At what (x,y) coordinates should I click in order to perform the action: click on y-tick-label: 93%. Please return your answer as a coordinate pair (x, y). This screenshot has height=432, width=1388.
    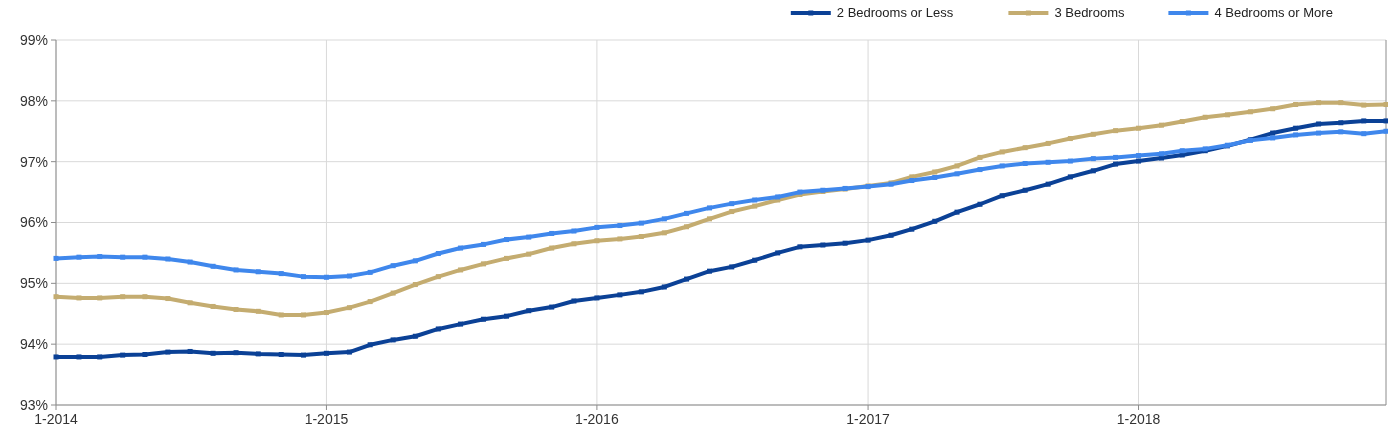
    Looking at the image, I should click on (33, 404).